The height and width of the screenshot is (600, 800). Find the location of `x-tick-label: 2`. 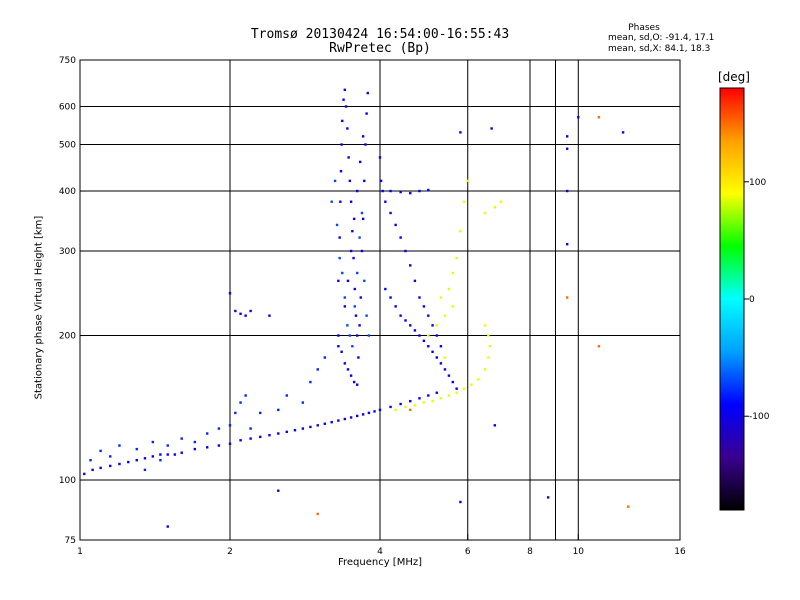

x-tick-label: 2 is located at coordinates (230, 552).